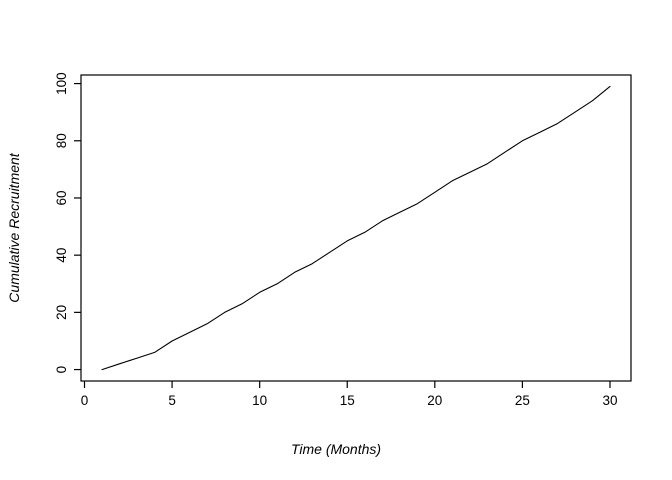 Image resolution: width=672 pixels, height=480 pixels. I want to click on y-tick-label: 100, so click(61, 83).